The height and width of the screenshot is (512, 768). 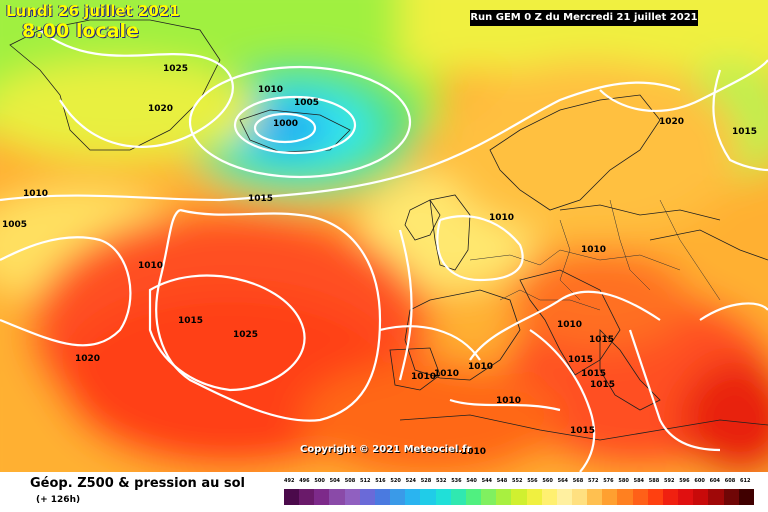 What do you see at coordinates (456, 481) in the screenshot?
I see `scale-label: 536` at bounding box center [456, 481].